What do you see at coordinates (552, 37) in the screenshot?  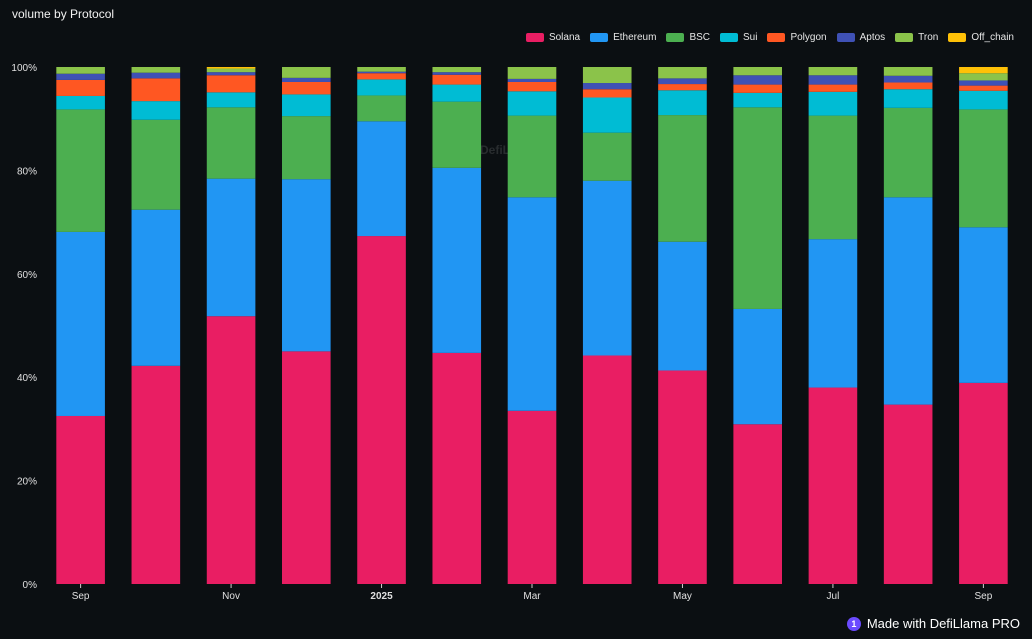 I see `legend-item-solana: Solana` at bounding box center [552, 37].